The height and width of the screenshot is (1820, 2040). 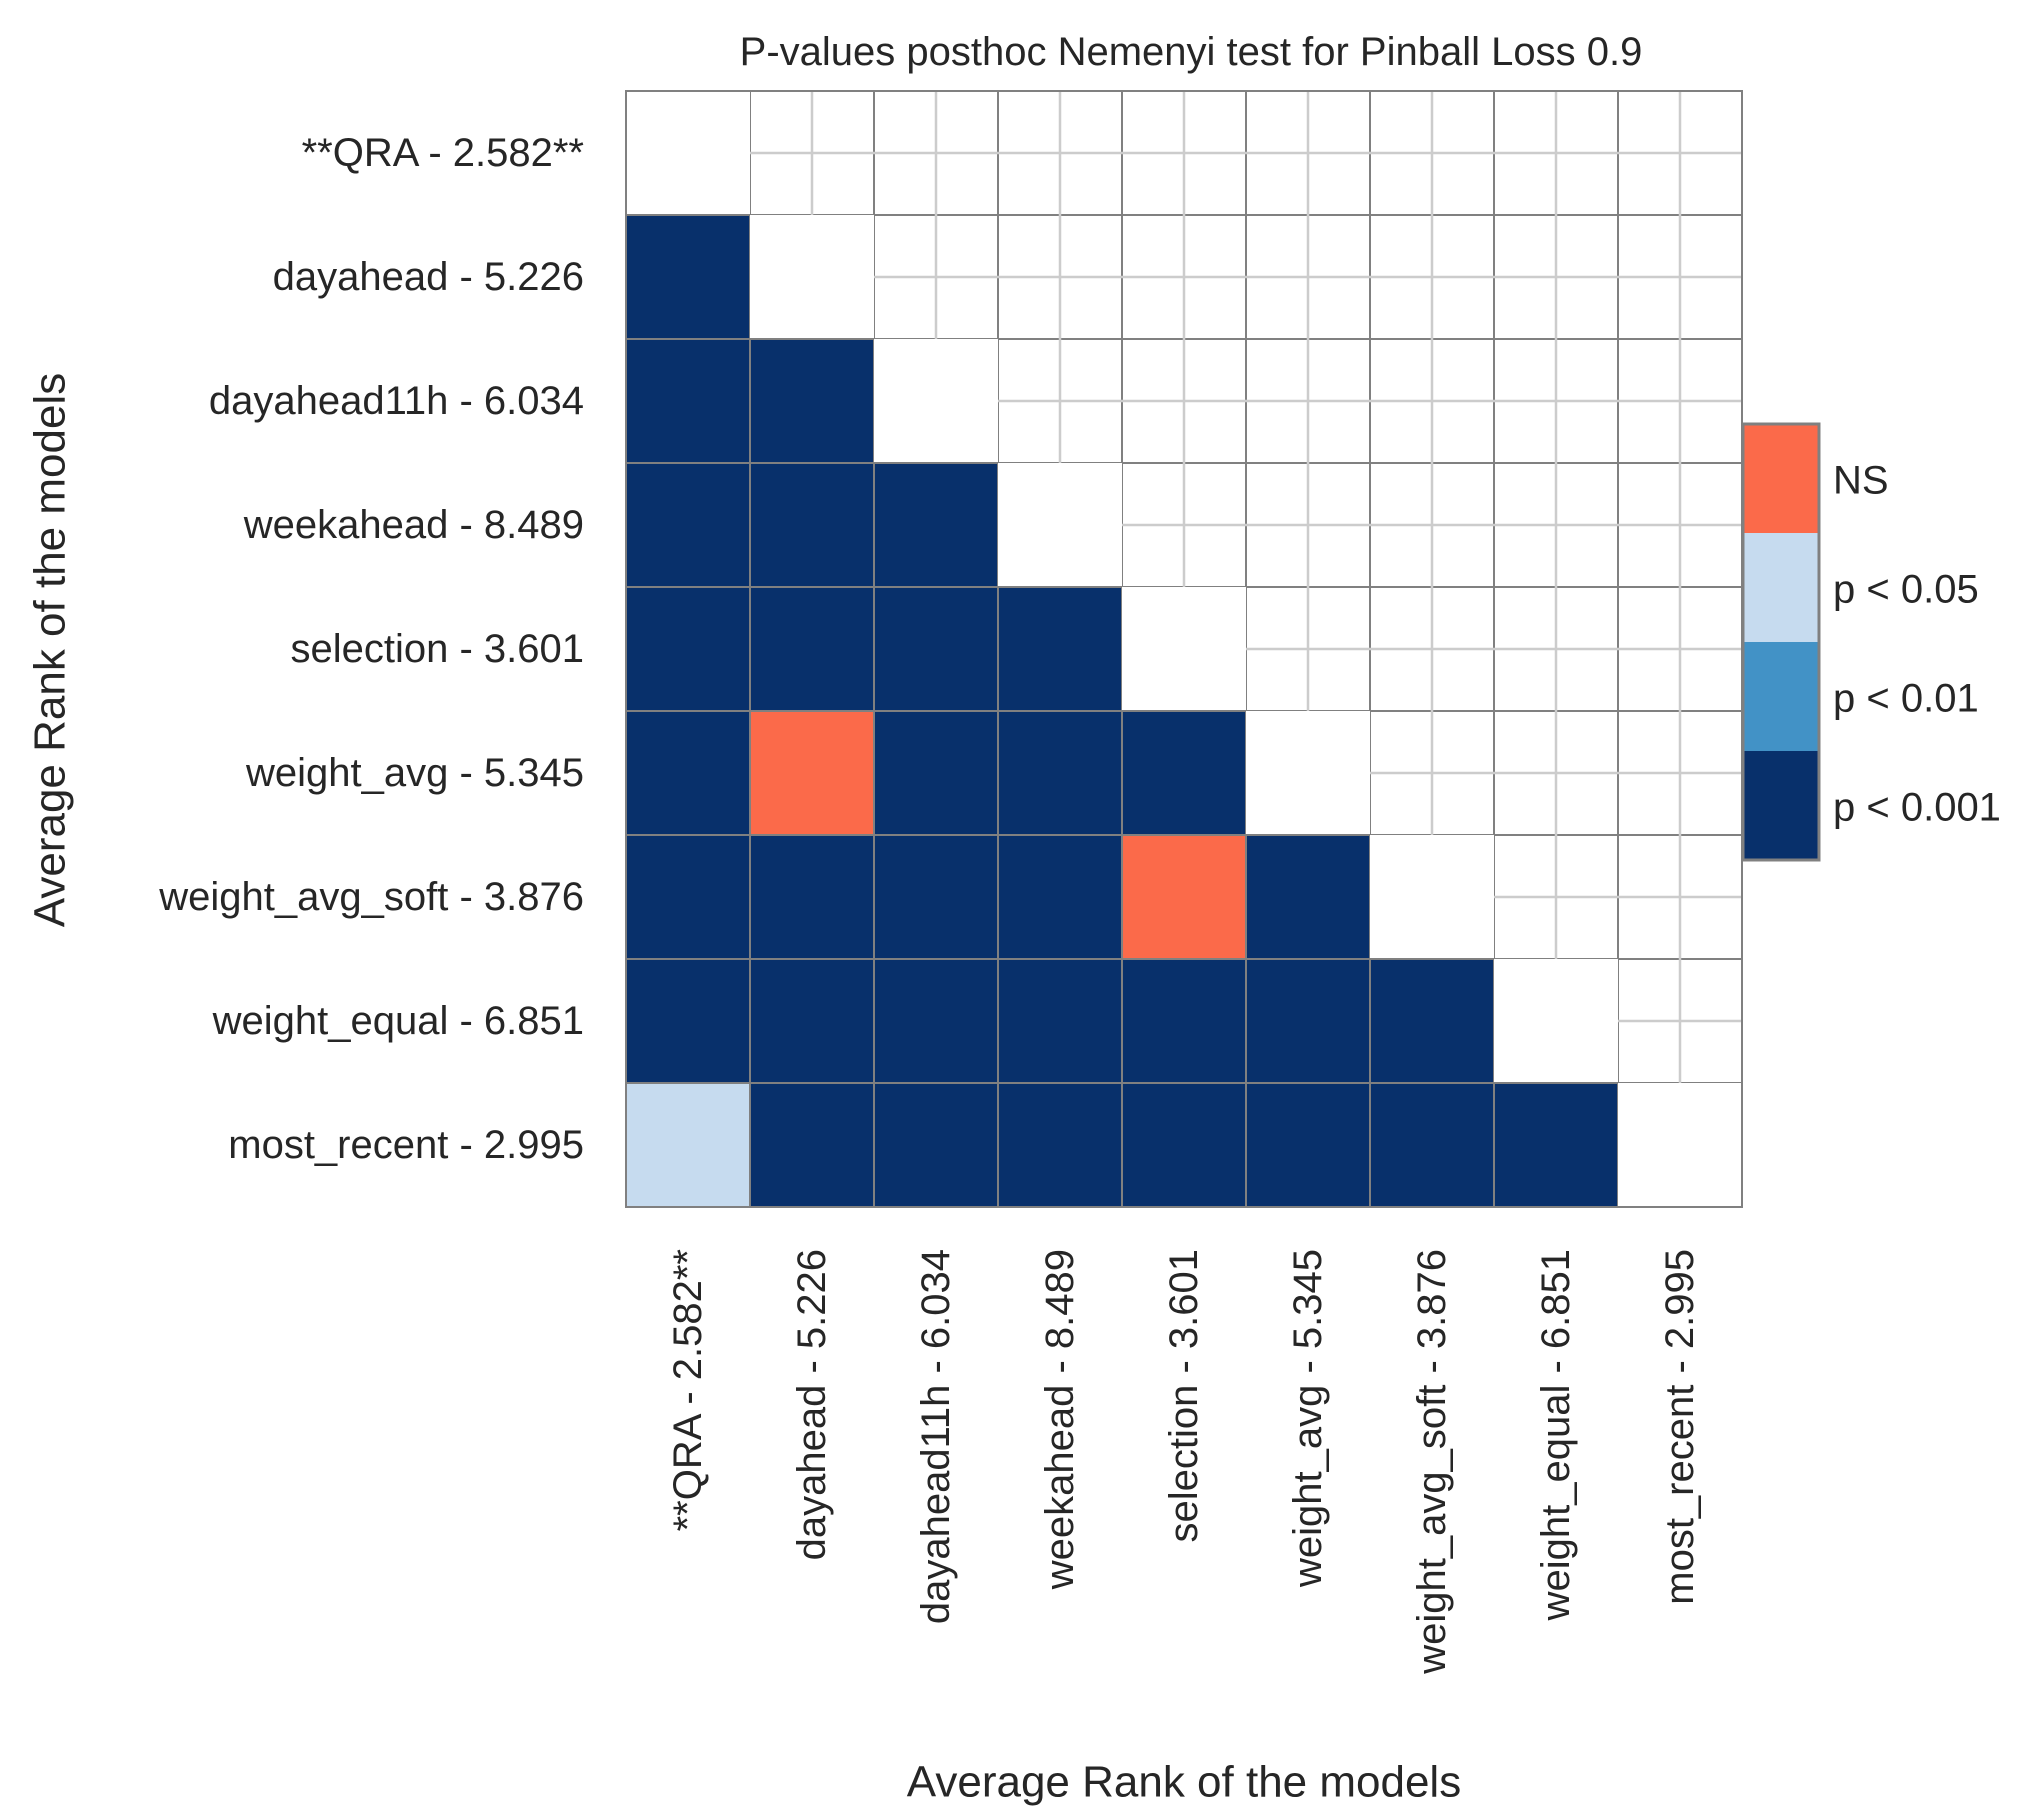 What do you see at coordinates (936, 1436) in the screenshot?
I see `column-tick-label: dayahead11h - 6.034` at bounding box center [936, 1436].